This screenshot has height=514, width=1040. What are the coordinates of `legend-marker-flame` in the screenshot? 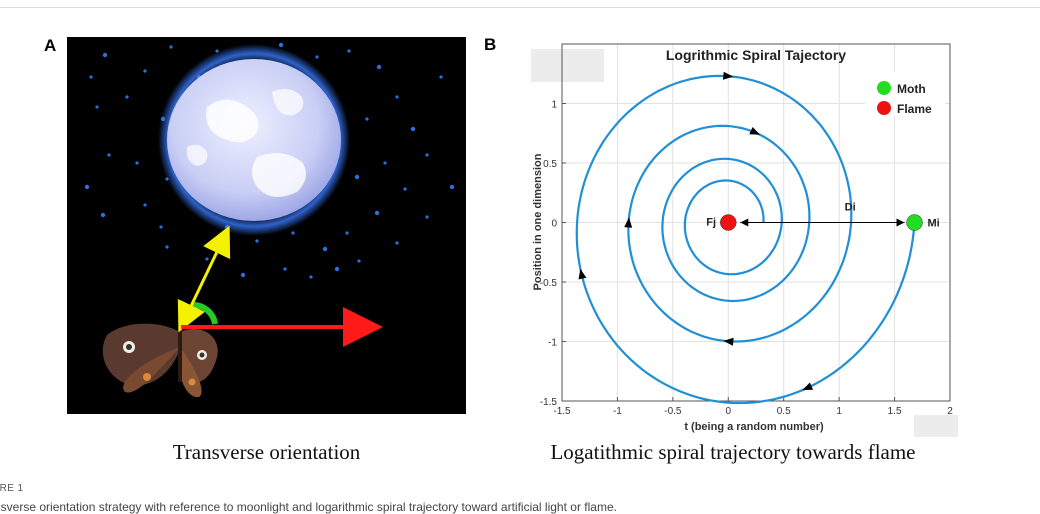 It's located at (884, 108).